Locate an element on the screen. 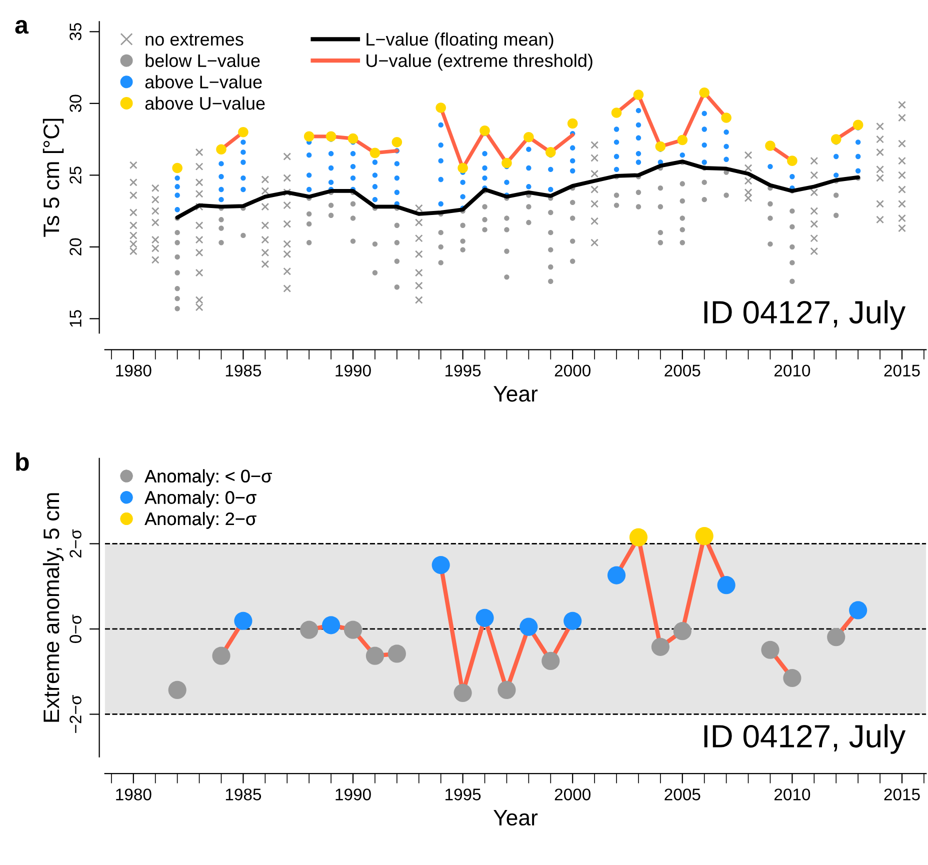 The width and height of the screenshot is (928, 865). legend-label: above U−value is located at coordinates (205, 103).